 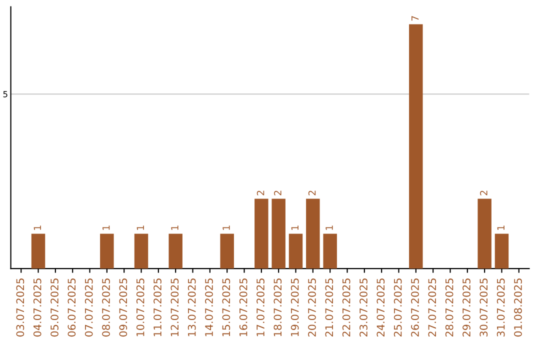 What do you see at coordinates (72, 307) in the screenshot?
I see `x-tick-label: 06.07.2025` at bounding box center [72, 307].